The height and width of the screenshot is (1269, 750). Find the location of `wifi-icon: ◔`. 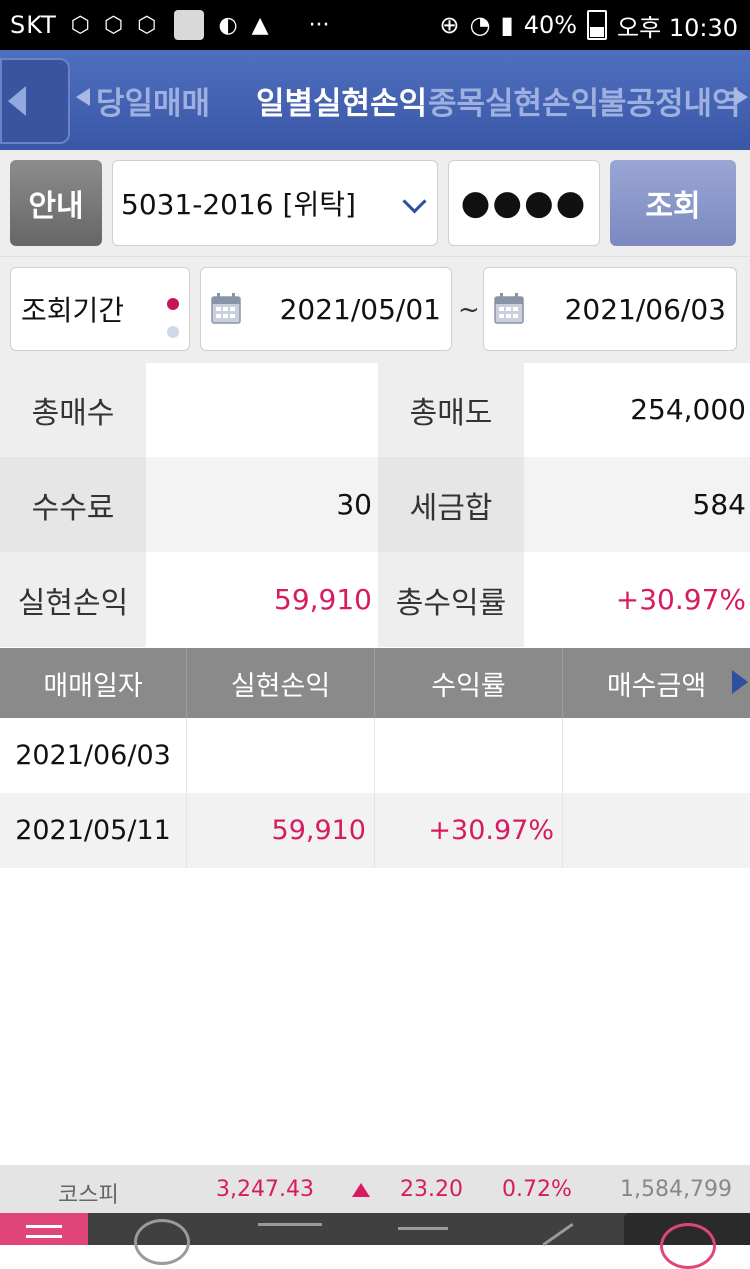

wifi-icon: ◔ is located at coordinates (480, 25).